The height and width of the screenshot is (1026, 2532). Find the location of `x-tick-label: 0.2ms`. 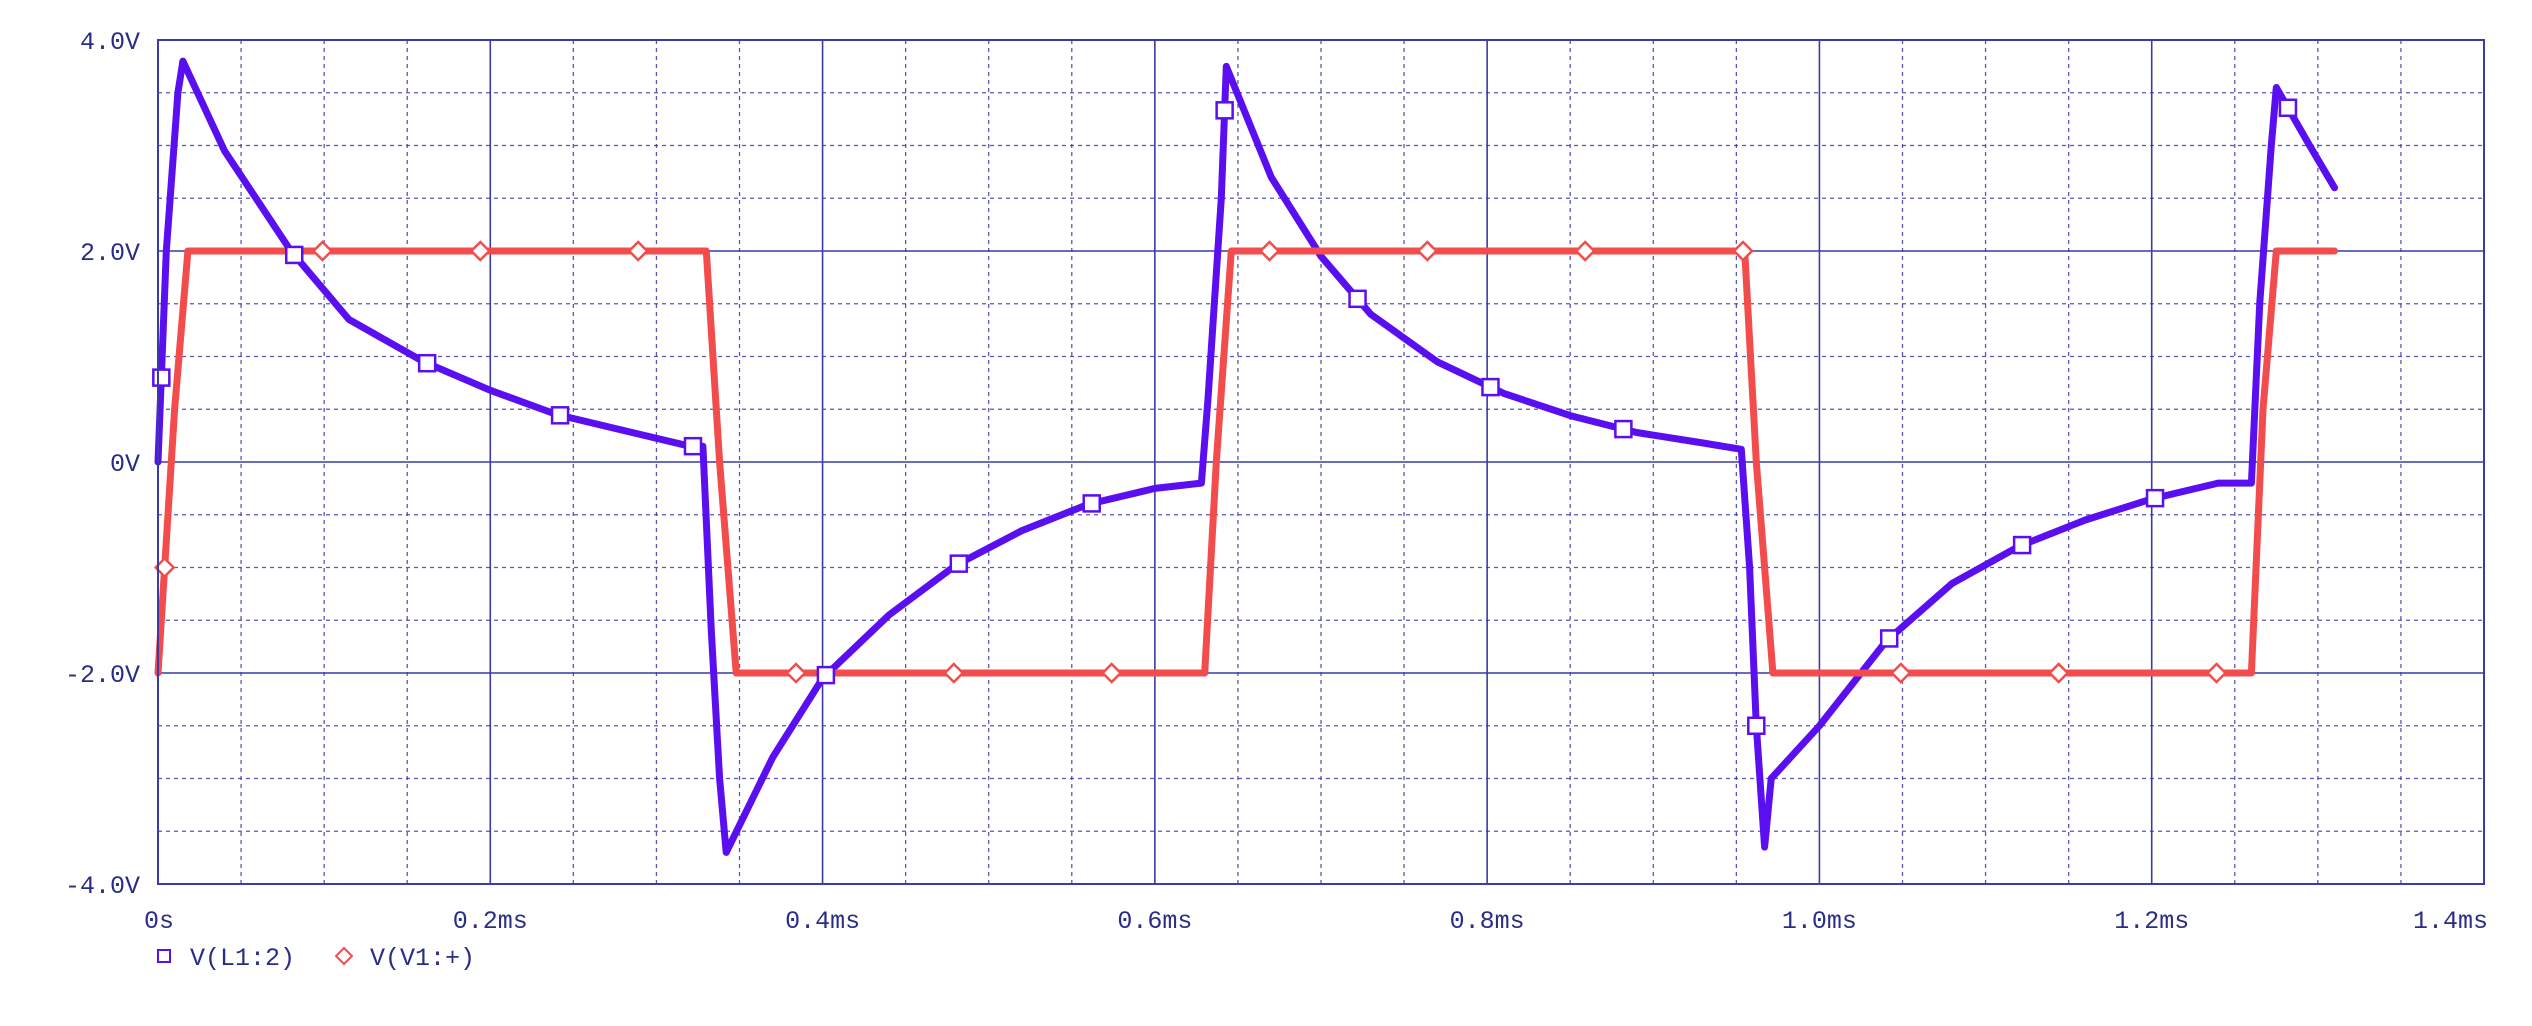

x-tick-label: 0.2ms is located at coordinates (490, 921).